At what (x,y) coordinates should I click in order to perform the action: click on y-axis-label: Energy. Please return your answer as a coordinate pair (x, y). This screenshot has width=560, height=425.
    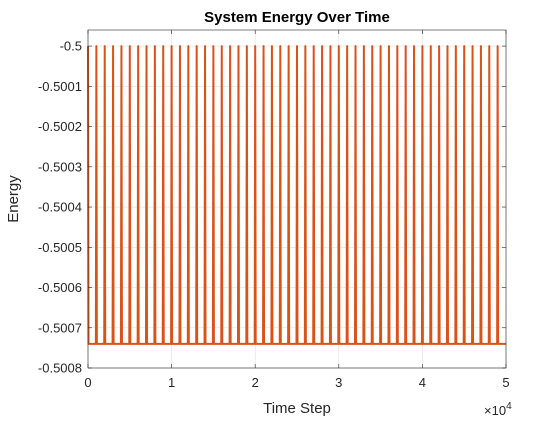
    Looking at the image, I should click on (13, 199).